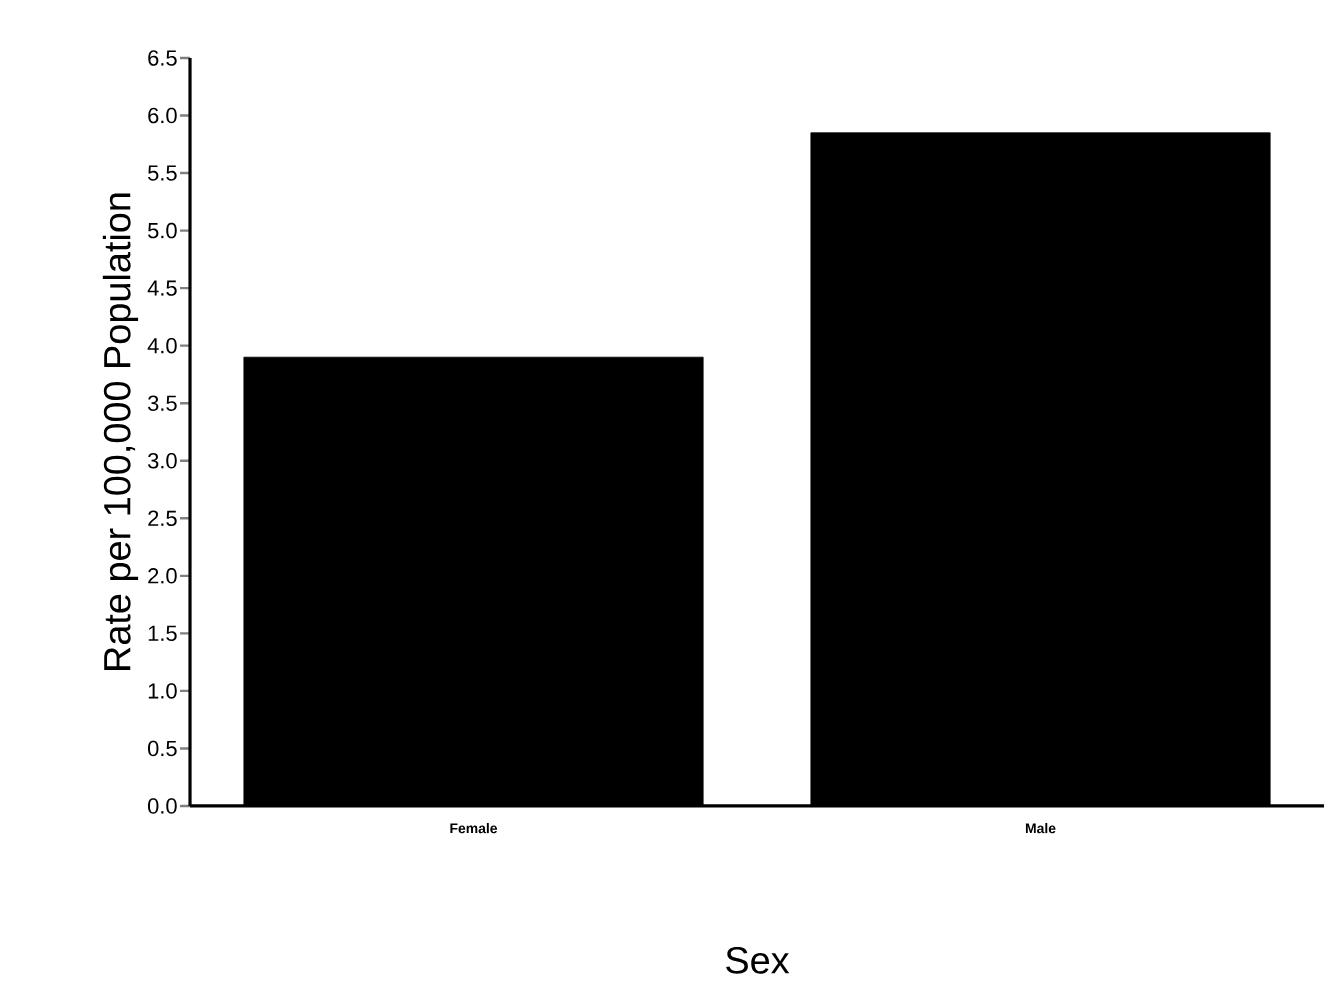  Describe the element at coordinates (162, 748) in the screenshot. I see `y-tick-label: 0.5` at that location.